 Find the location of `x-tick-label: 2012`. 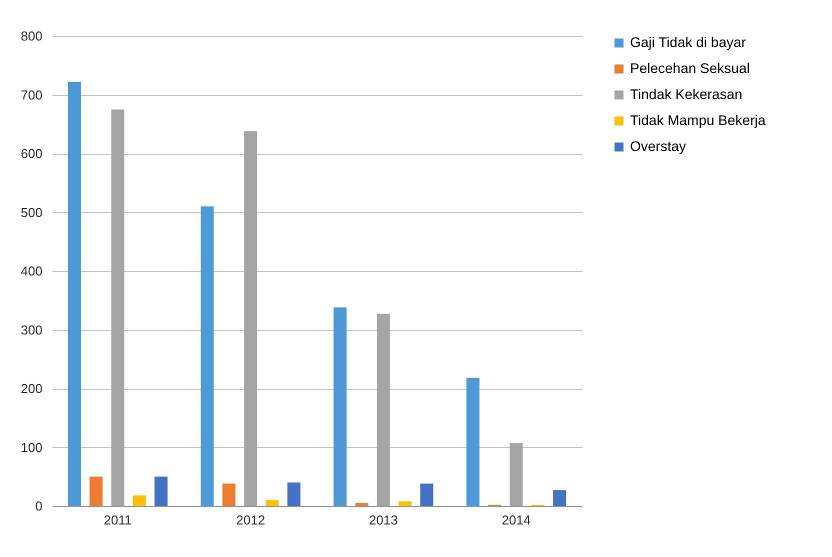

x-tick-label: 2012 is located at coordinates (251, 520).